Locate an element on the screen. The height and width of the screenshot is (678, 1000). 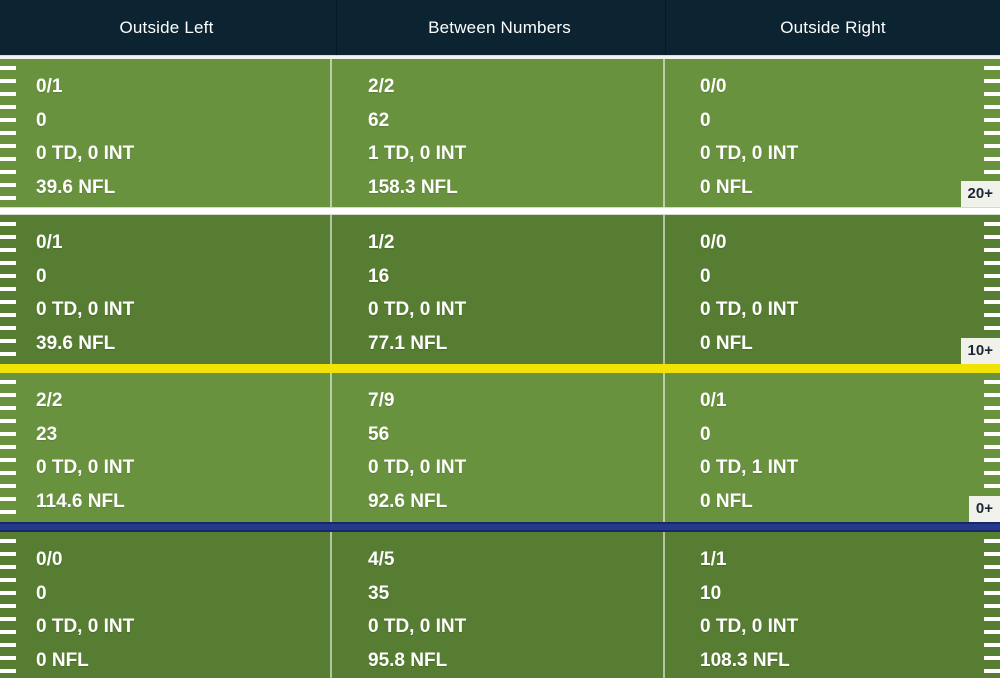
yards: 23 is located at coordinates (47, 434).